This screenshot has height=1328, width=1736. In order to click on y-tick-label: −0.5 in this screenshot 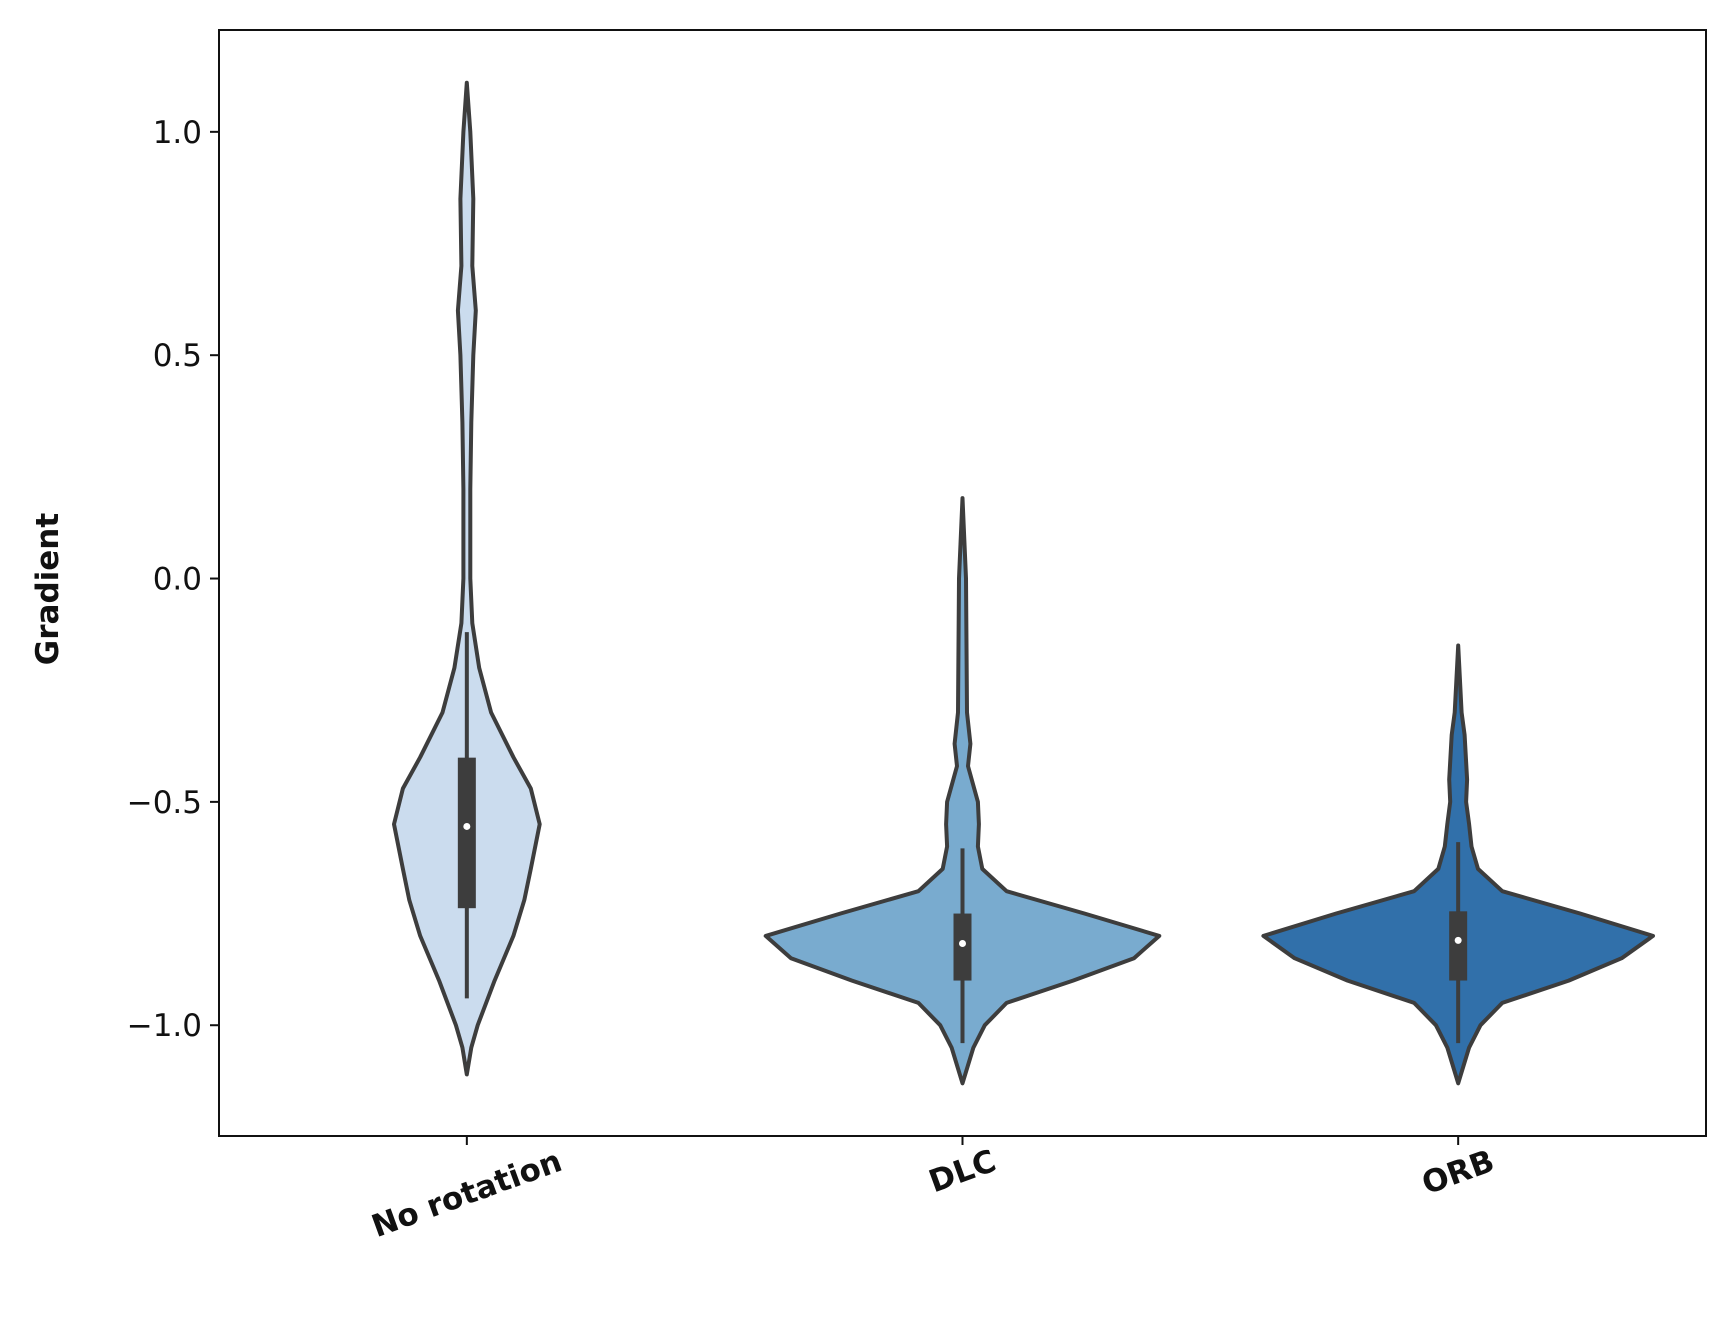, I will do `click(164, 803)`.